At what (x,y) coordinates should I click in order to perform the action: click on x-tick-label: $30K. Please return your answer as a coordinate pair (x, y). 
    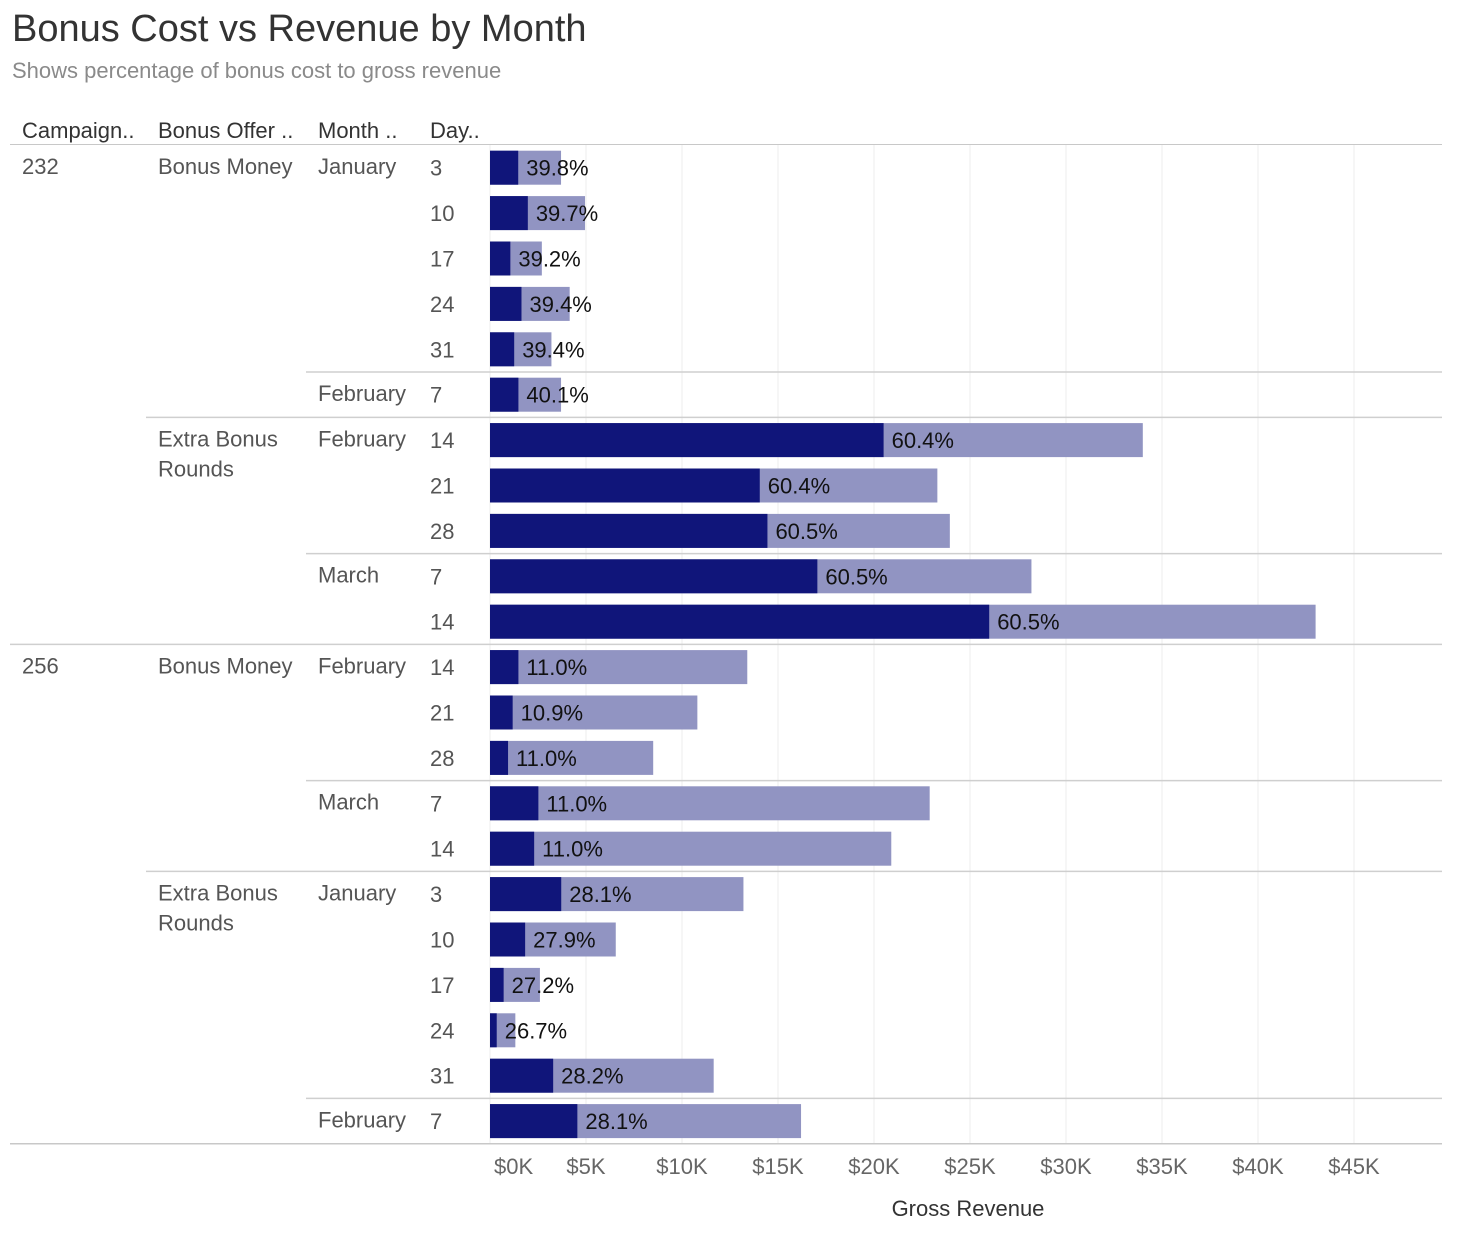
    Looking at the image, I should click on (1066, 1166).